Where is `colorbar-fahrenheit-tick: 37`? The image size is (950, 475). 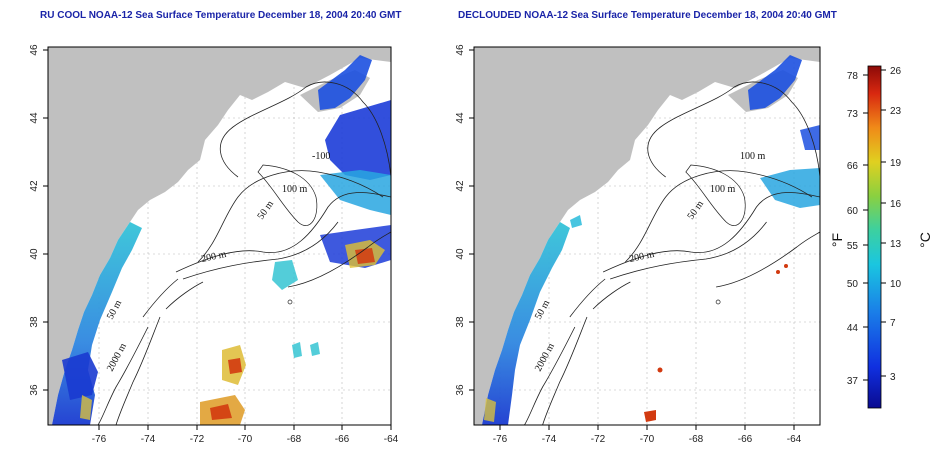
colorbar-fahrenheit-tick: 37 is located at coordinates (853, 381).